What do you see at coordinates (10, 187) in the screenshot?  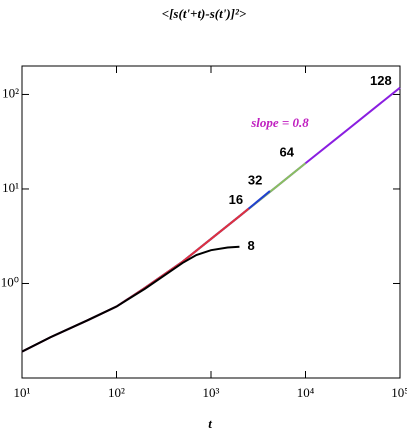 I see `y-tick-label: 10¹` at bounding box center [10, 187].